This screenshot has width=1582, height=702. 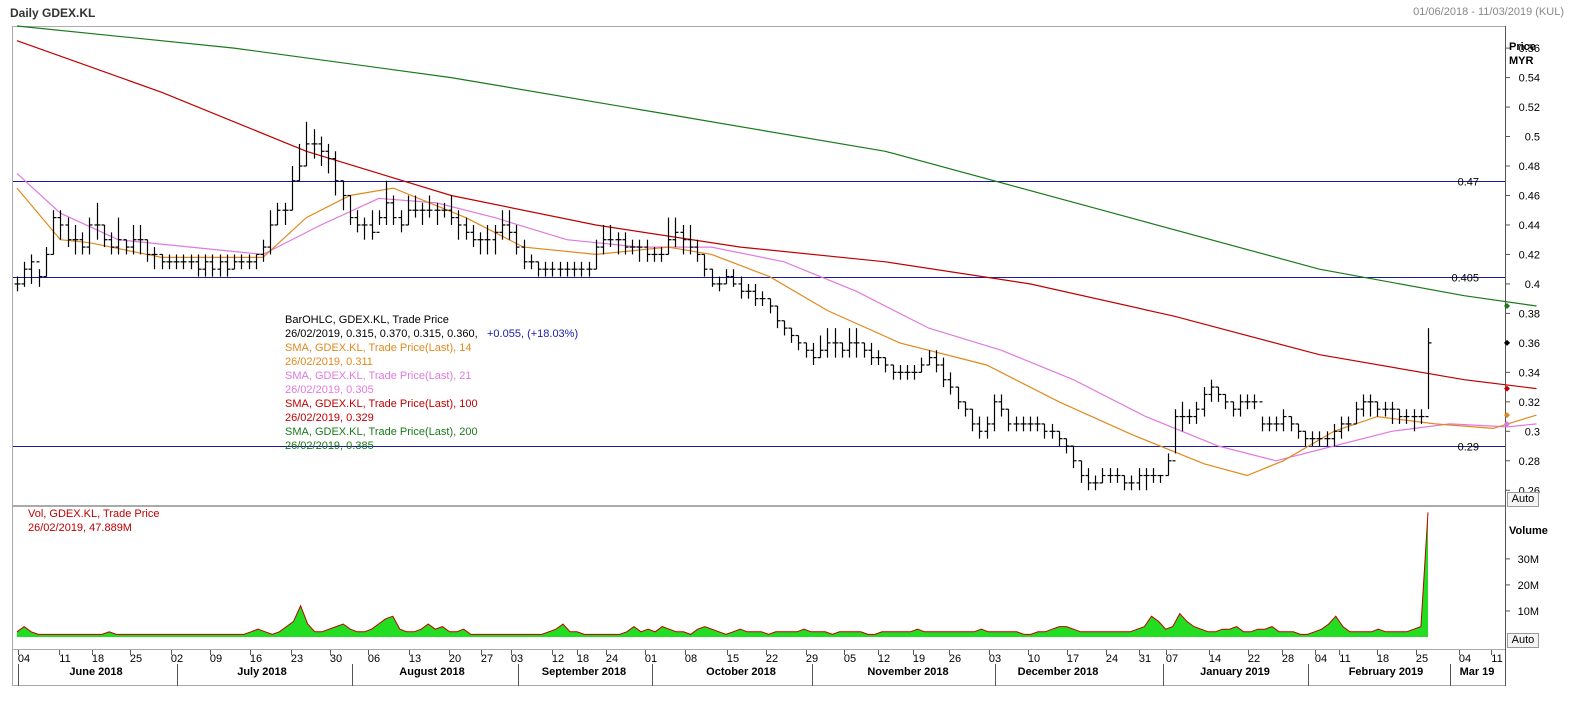 I want to click on x-tick-label: 20, so click(x=455, y=659).